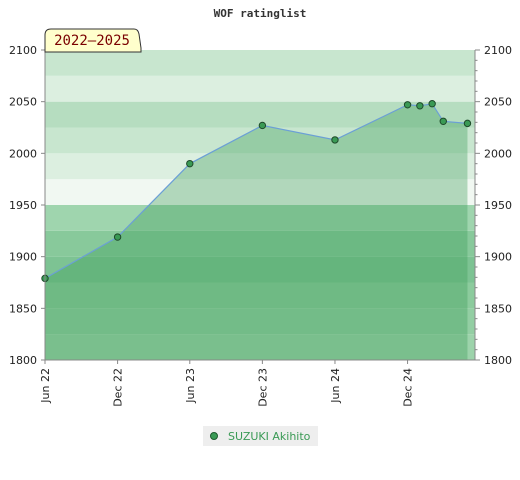 The image size is (520, 480). I want to click on y-ticks-left: 1800 1850 1900 1950 2000 2050 2100, so click(27, 205).